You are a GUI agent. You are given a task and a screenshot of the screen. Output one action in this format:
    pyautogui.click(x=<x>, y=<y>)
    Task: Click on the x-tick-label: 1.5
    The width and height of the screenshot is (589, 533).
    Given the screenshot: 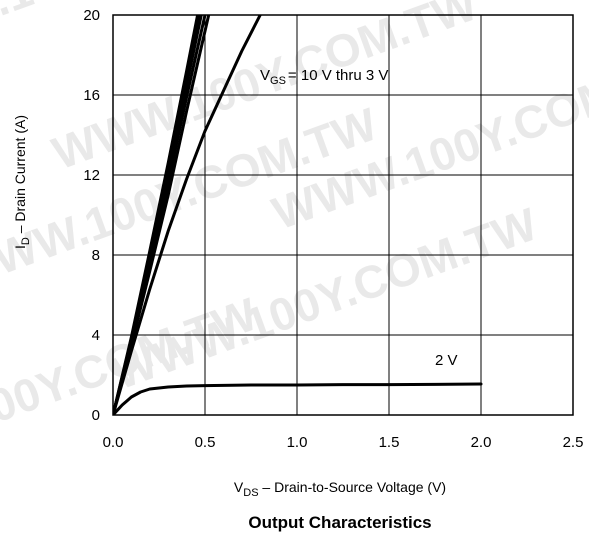 What is the action you would take?
    pyautogui.click(x=389, y=442)
    